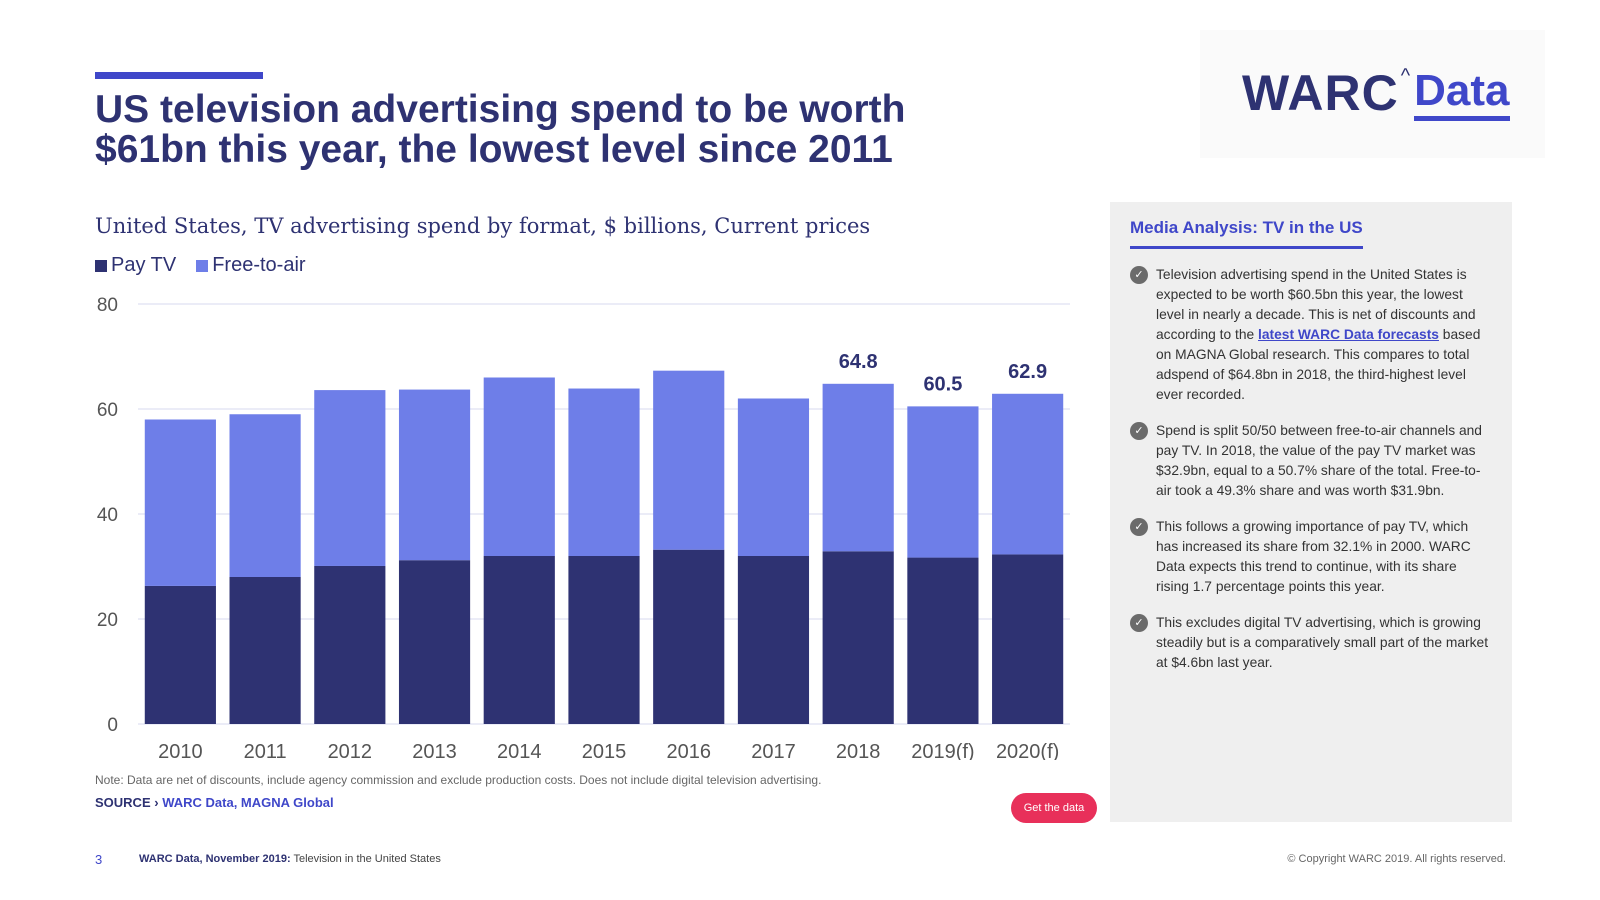 This screenshot has width=1600, height=900. Describe the element at coordinates (519, 750) in the screenshot. I see `x-tick-label: 2014` at that location.